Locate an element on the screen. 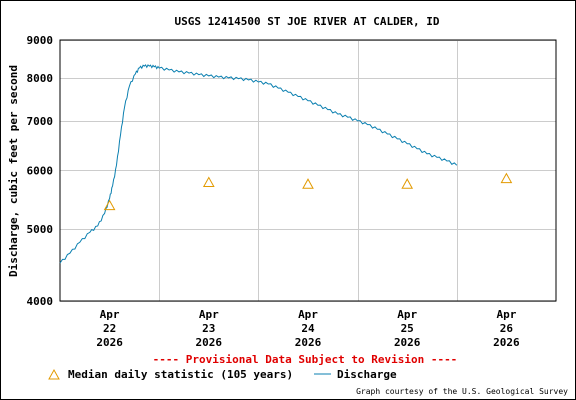 This screenshot has width=576, height=400. y-tick-label: 4000 is located at coordinates (40, 301).